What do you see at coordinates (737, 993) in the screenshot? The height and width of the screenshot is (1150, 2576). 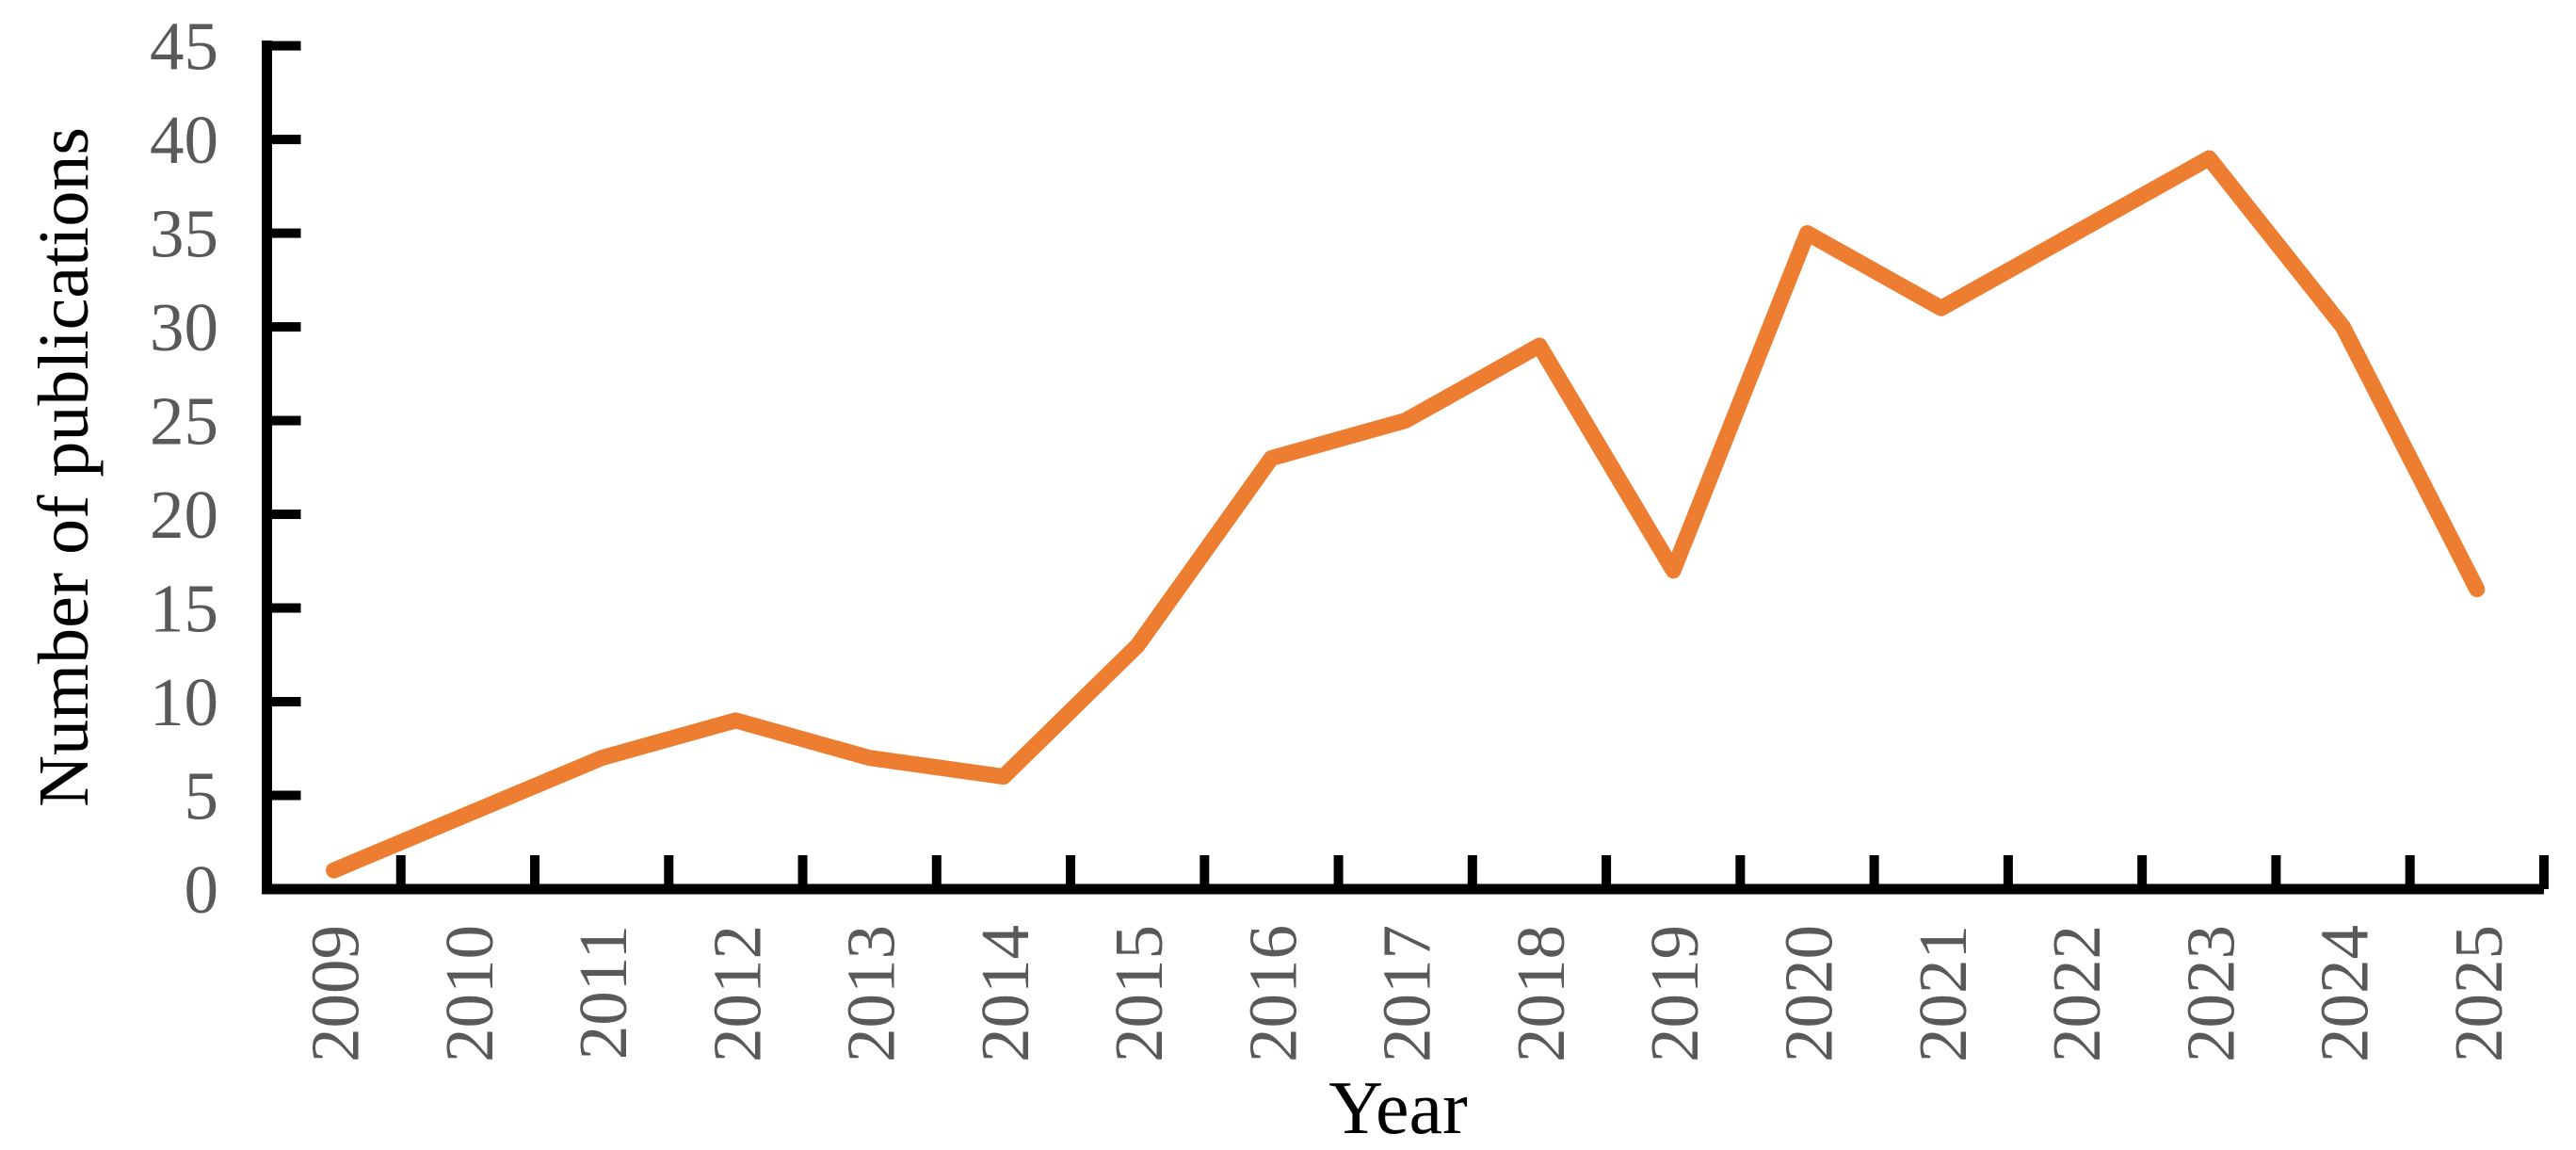 I see `x-tick-label: 2012` at bounding box center [737, 993].